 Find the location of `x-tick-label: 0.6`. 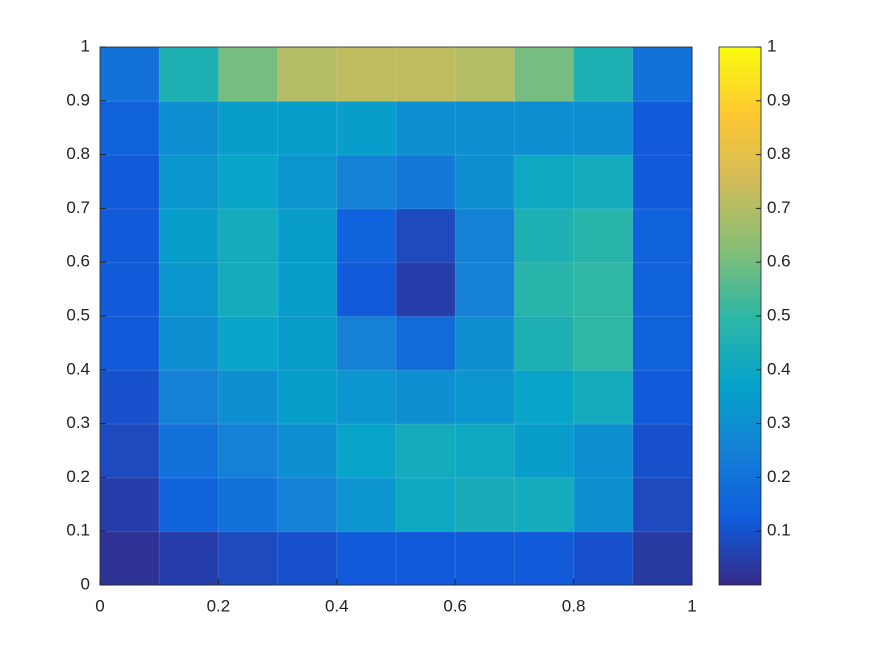

x-tick-label: 0.6 is located at coordinates (455, 605).